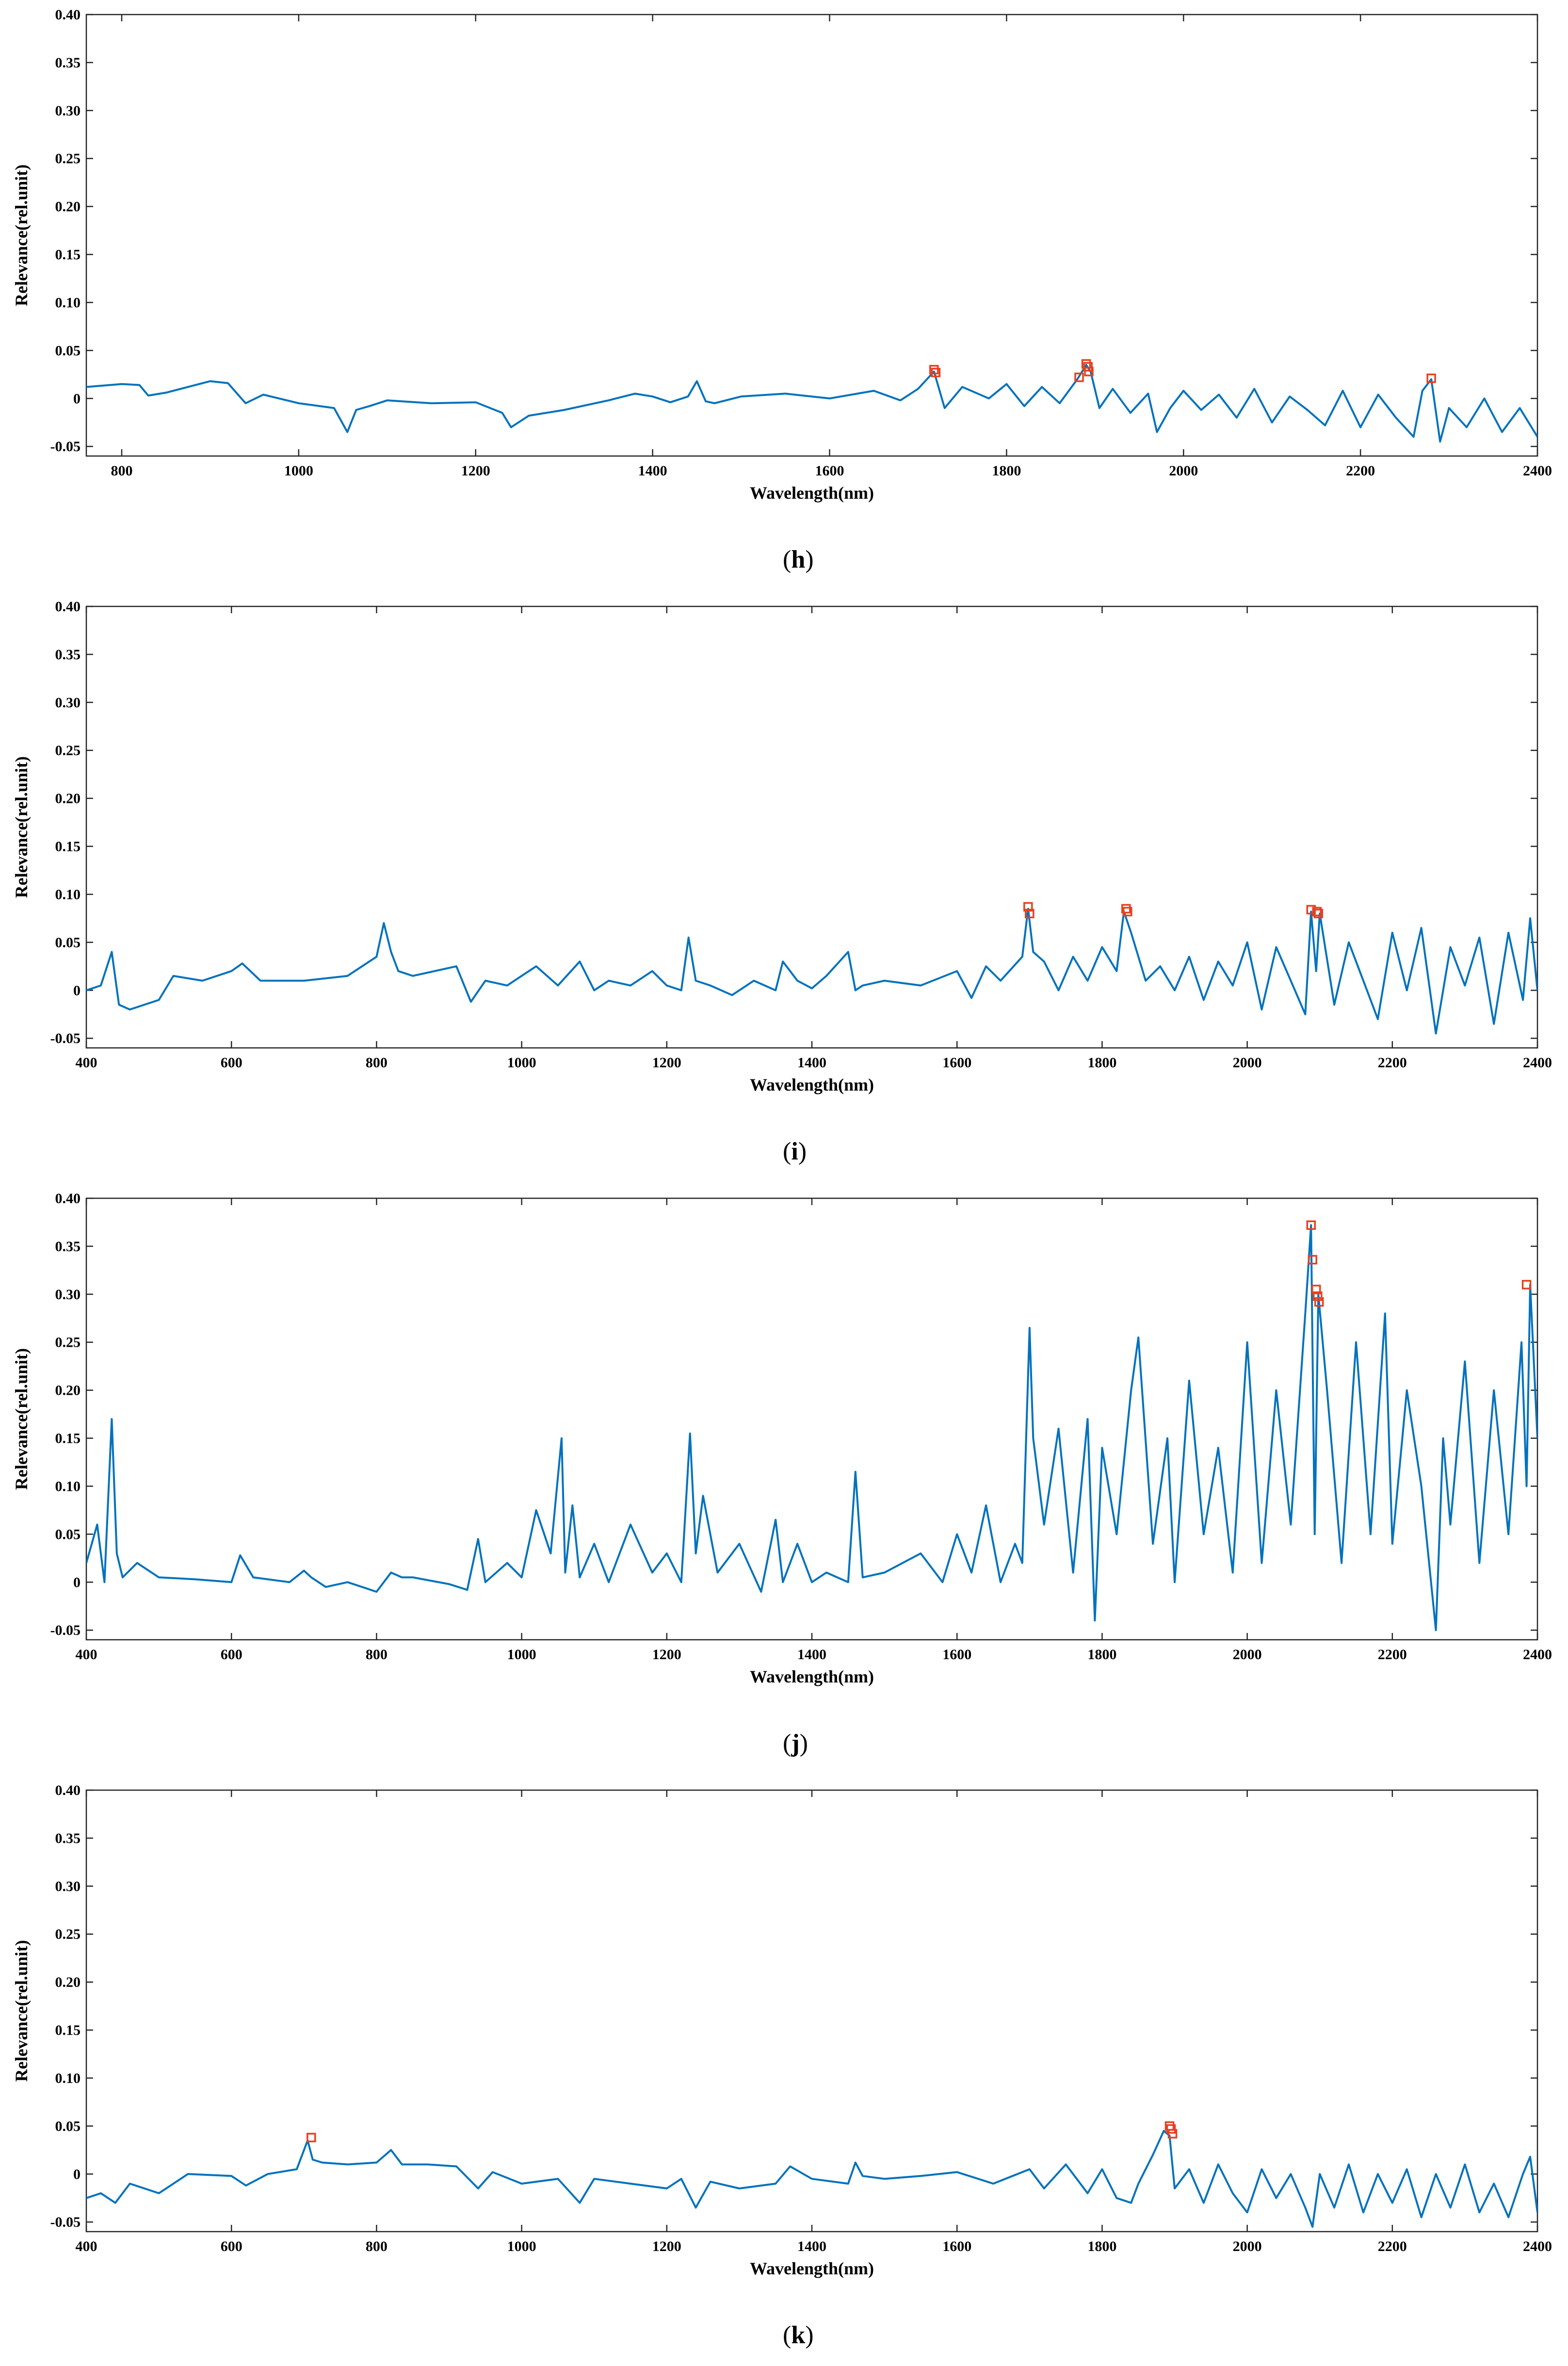  What do you see at coordinates (794, 1151) in the screenshot?
I see `panel-caption-letter: i` at bounding box center [794, 1151].